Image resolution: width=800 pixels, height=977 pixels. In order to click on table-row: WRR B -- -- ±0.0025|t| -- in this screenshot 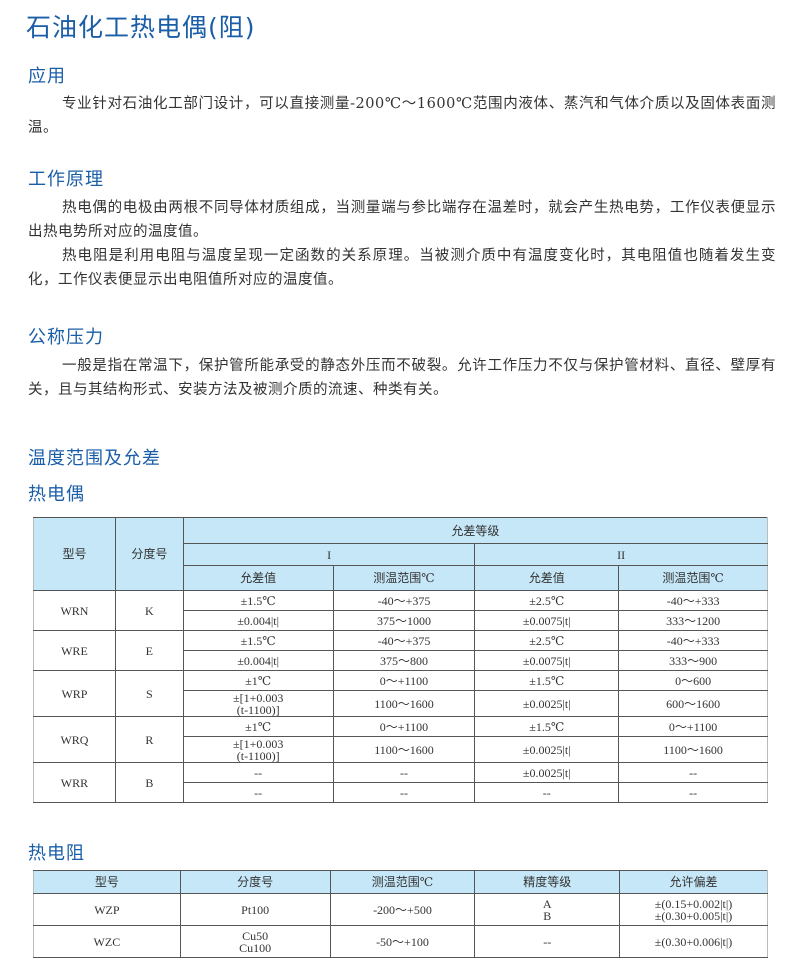, I will do `click(400, 782)`.